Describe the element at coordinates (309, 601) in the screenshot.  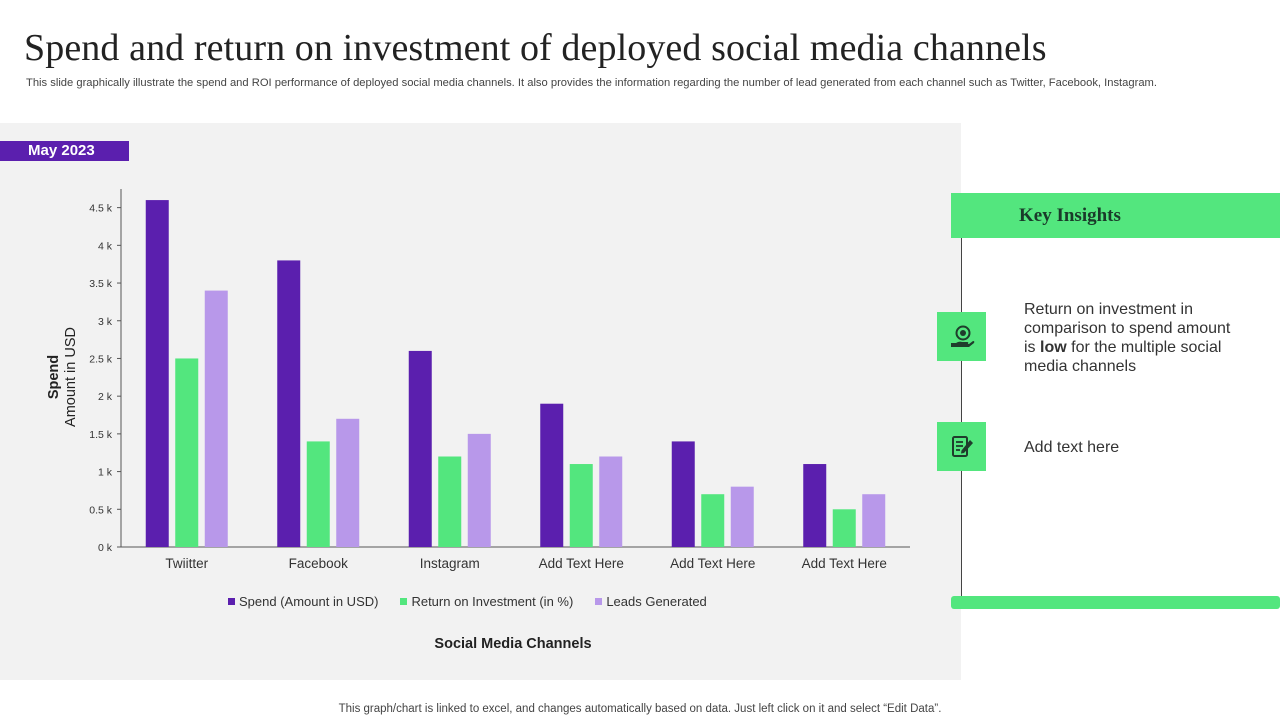
I see `legend-label-spend: Spend (Amount in USD)` at that location.